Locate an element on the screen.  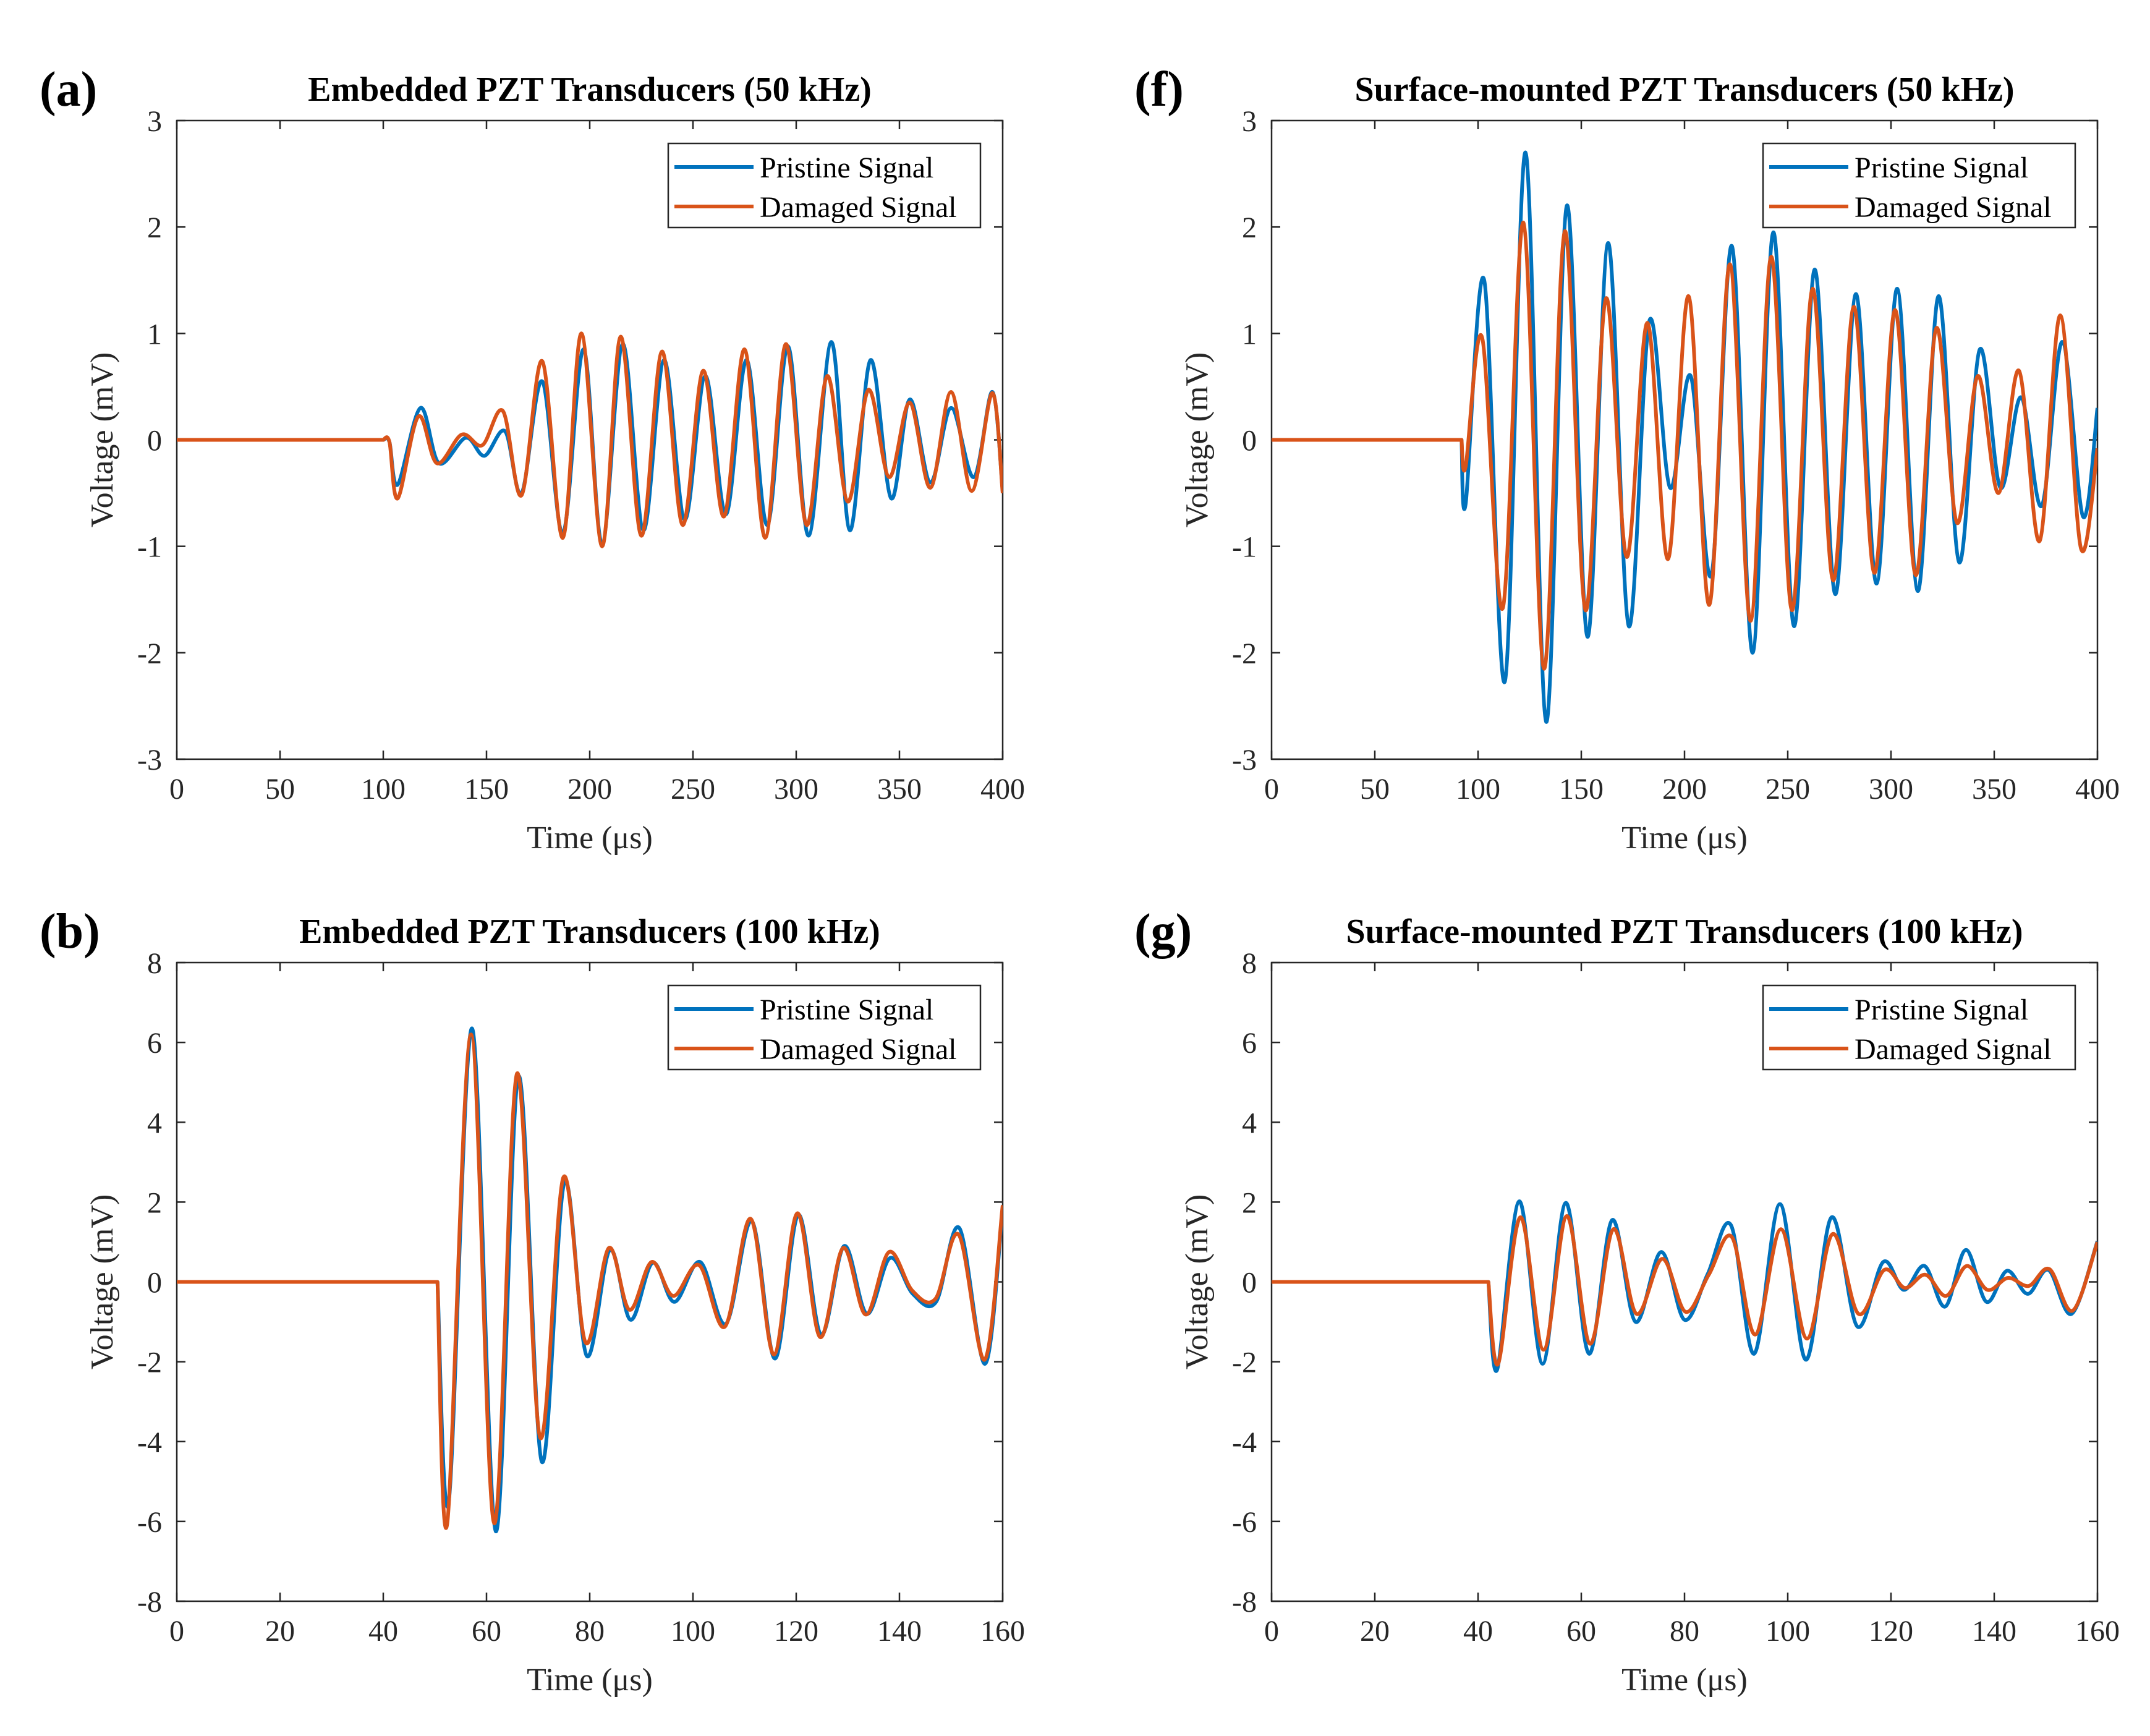
panel-label: (b) is located at coordinates (70, 931).